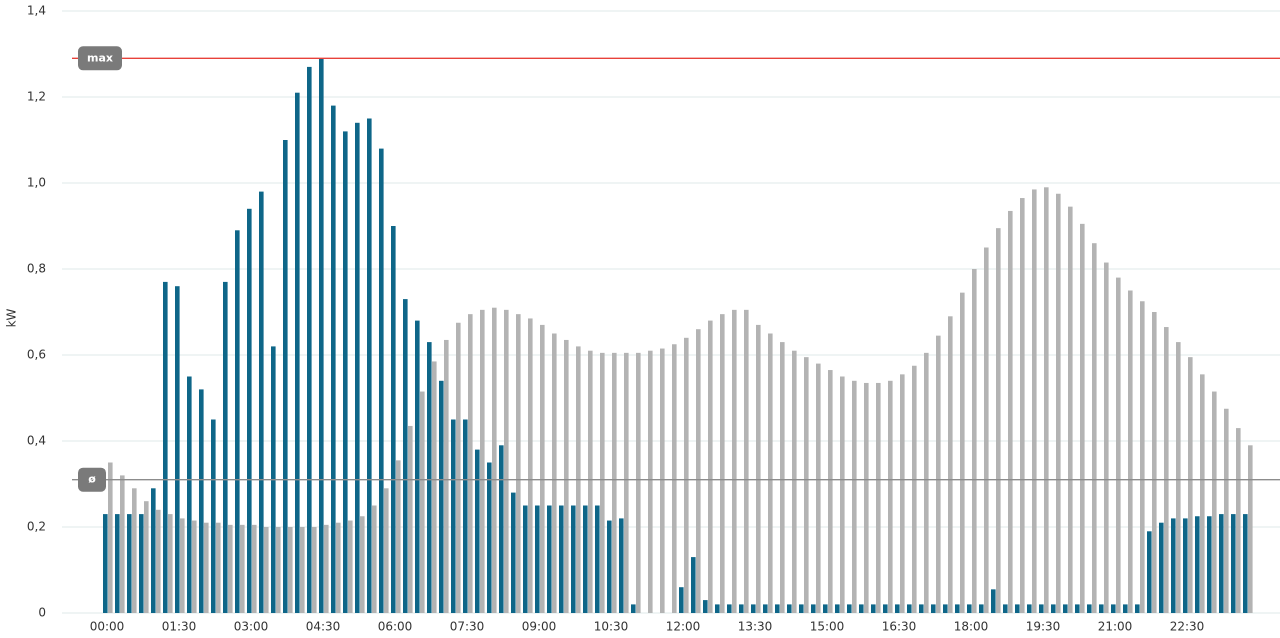  Describe the element at coordinates (1187, 627) in the screenshot. I see `x-tick-label: 22:30` at that location.